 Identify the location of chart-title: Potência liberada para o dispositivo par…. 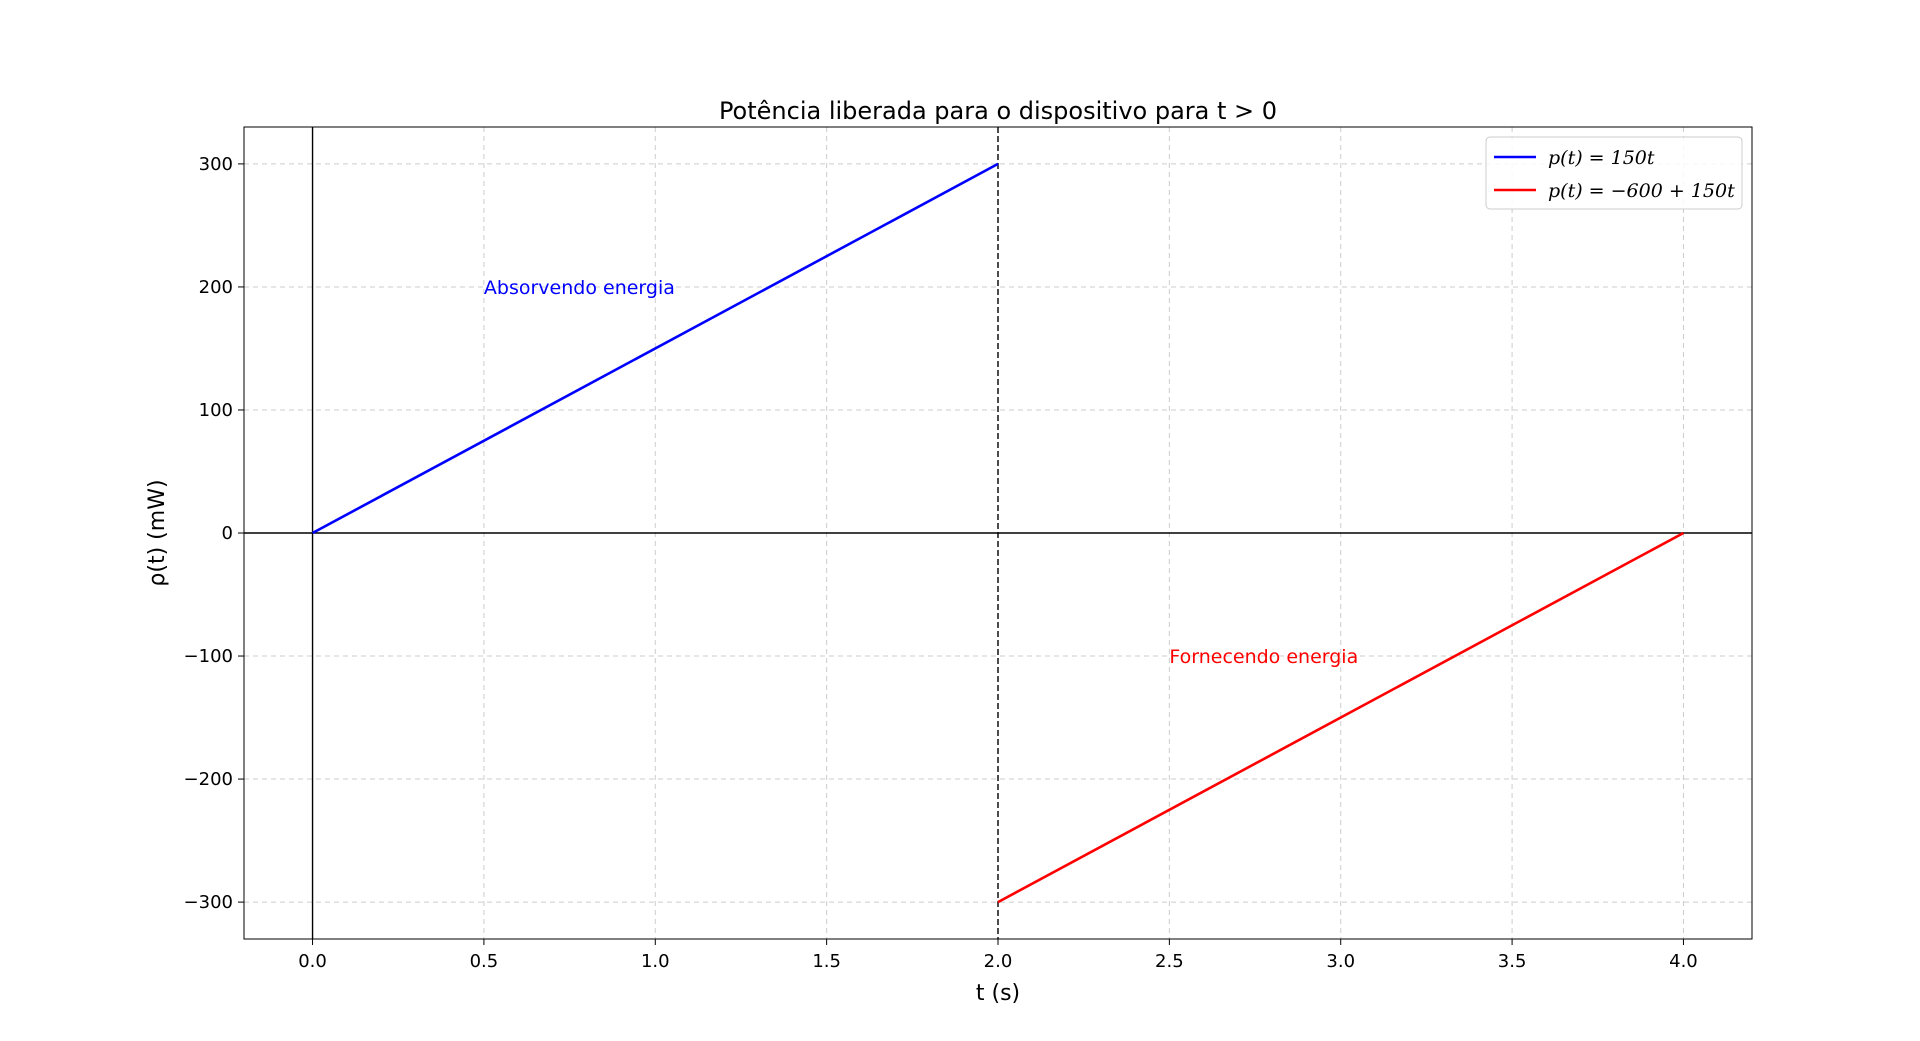
(998, 111).